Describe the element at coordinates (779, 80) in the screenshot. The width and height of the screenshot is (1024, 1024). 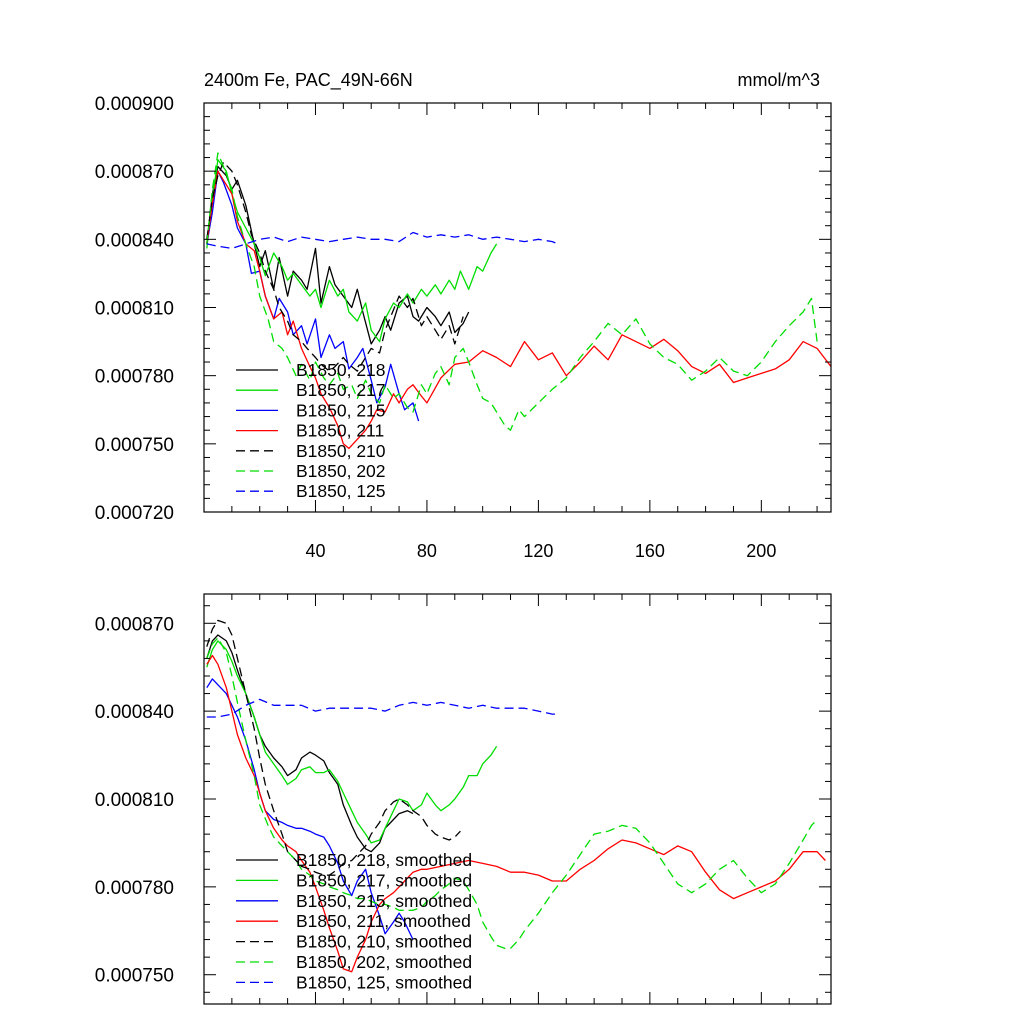
I see `units-label: mmol/m^3` at that location.